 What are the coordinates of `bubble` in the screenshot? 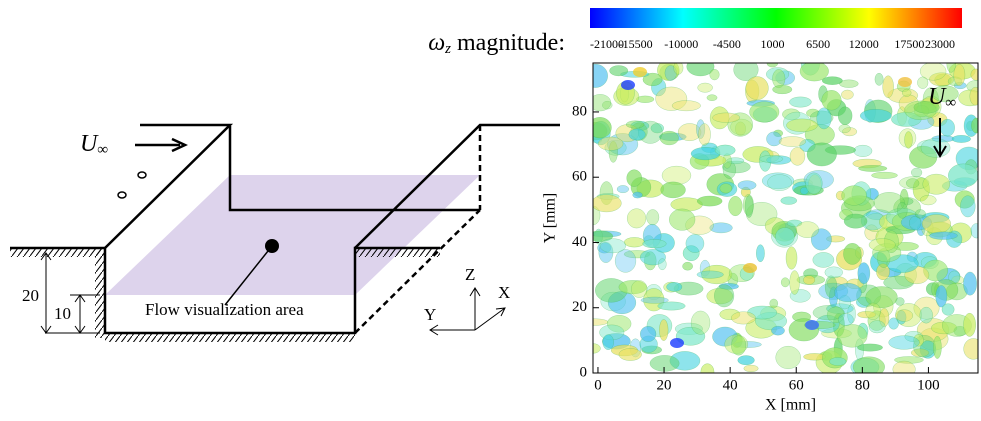 It's located at (122, 195).